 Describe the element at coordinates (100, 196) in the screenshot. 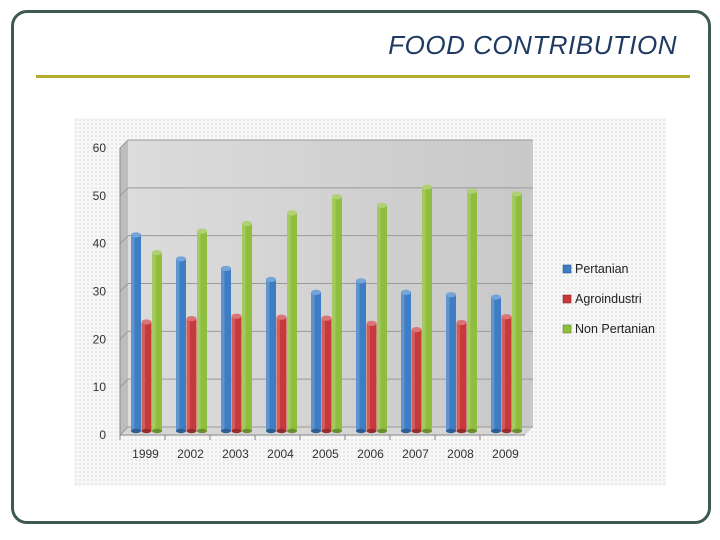

I see `y-tick-label: 50` at that location.